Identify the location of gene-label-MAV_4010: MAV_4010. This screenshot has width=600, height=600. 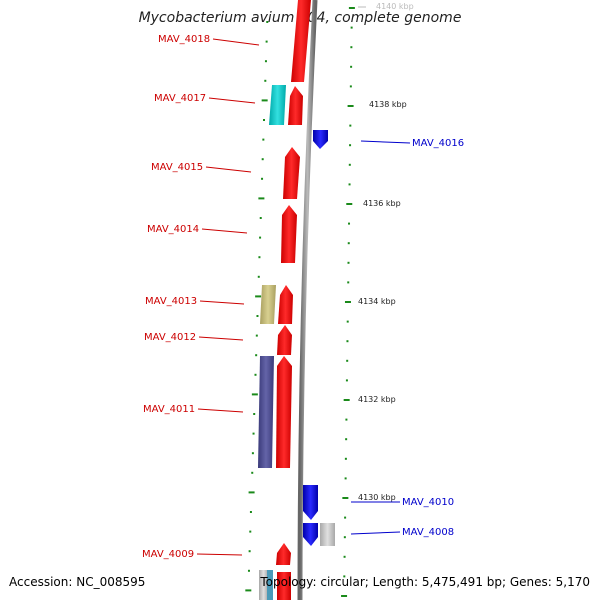
(428, 502).